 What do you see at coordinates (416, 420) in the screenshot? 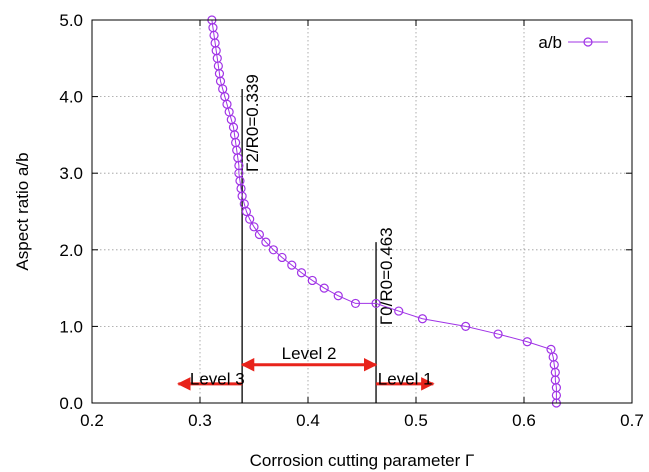
I see `x-tick-label: 0.5` at bounding box center [416, 420].